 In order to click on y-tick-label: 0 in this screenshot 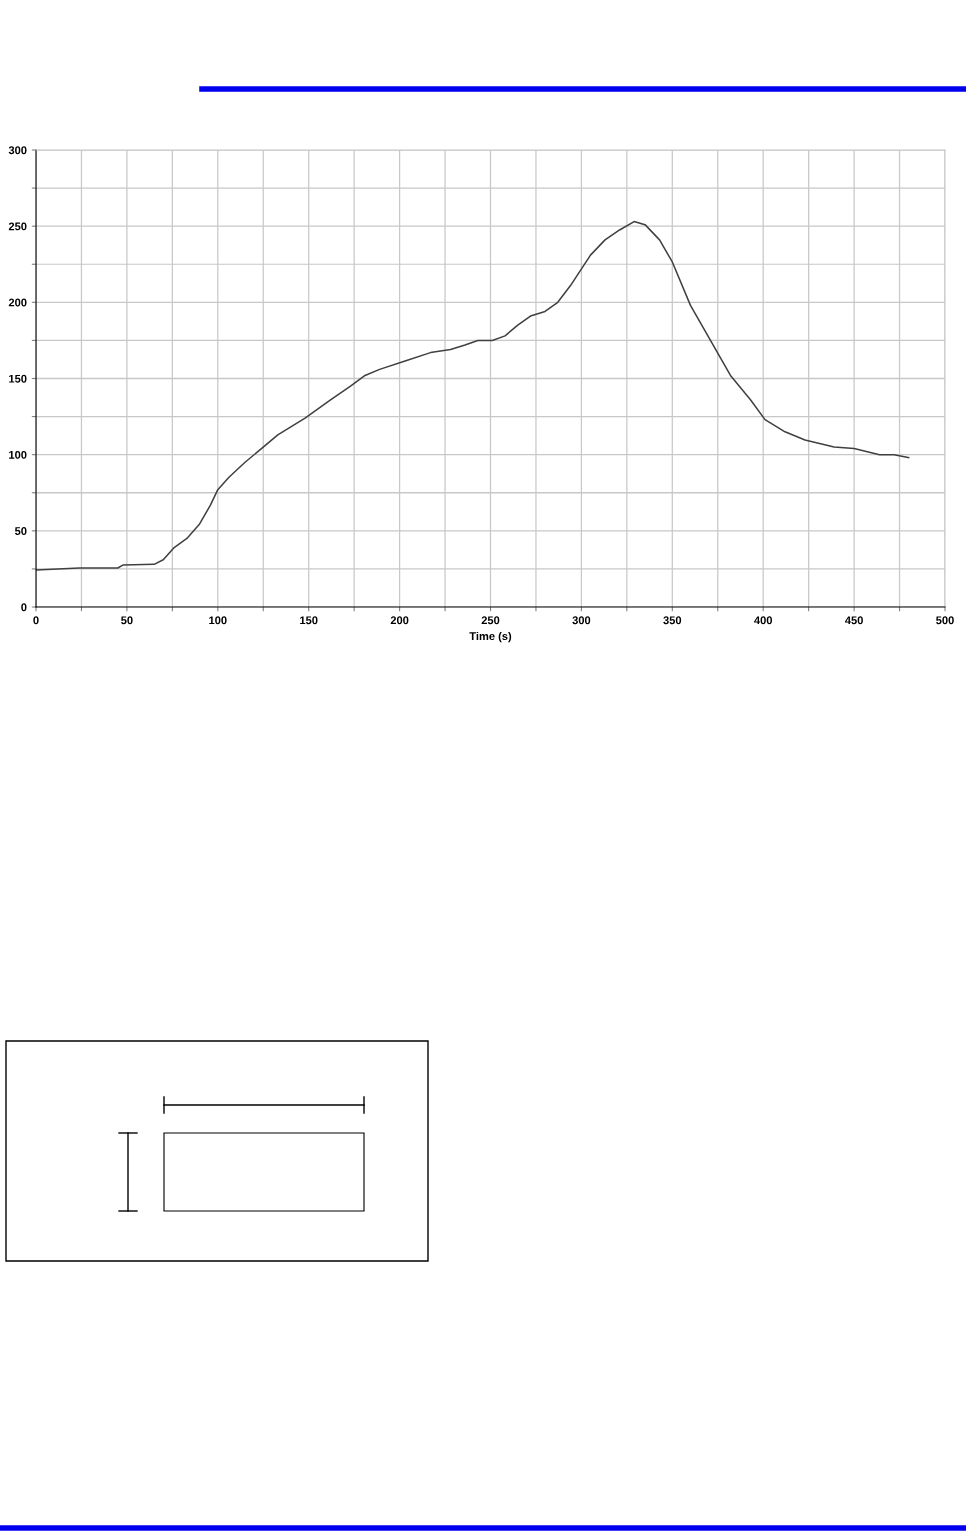, I will do `click(24, 607)`.